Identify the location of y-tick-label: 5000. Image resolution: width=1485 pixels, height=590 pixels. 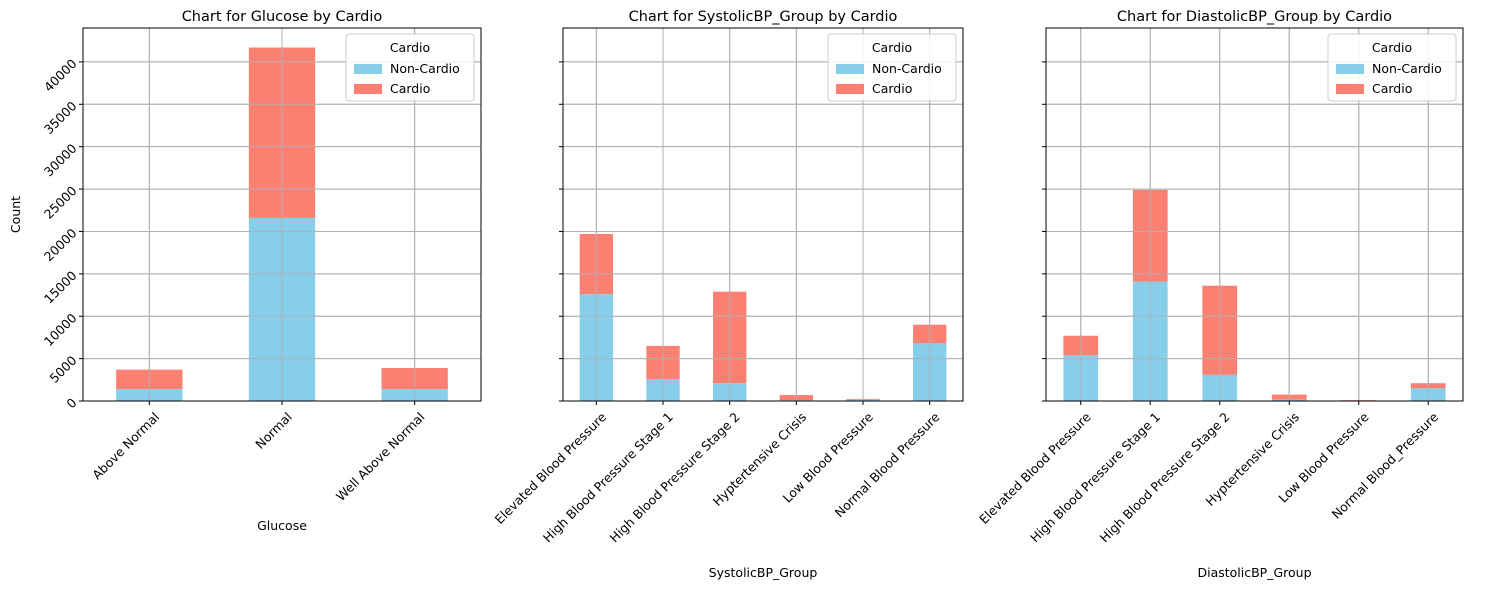
(62, 369).